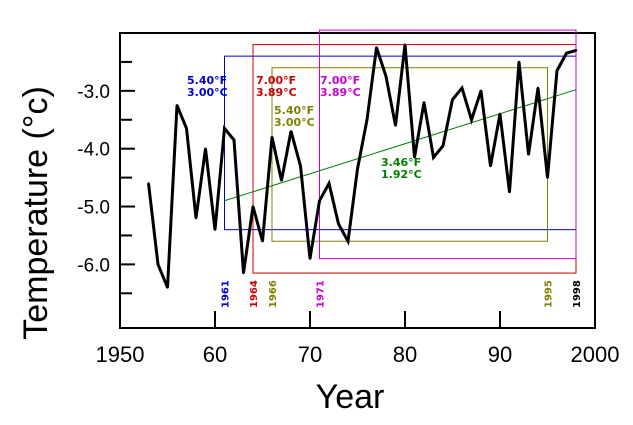  What do you see at coordinates (215, 354) in the screenshot?
I see `x-tick-label: 60` at bounding box center [215, 354].